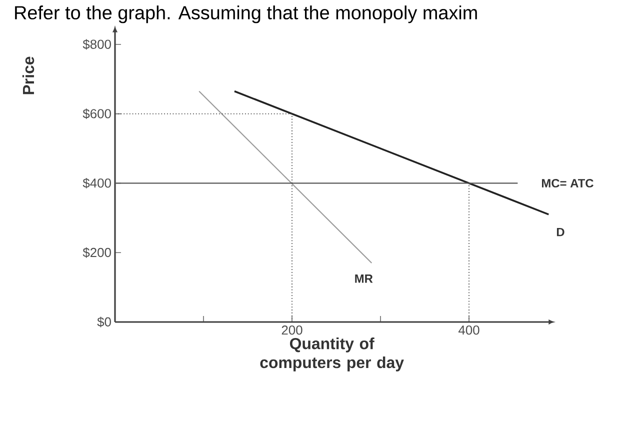  Describe the element at coordinates (104, 322) in the screenshot. I see `y-tick-label: $0` at that location.